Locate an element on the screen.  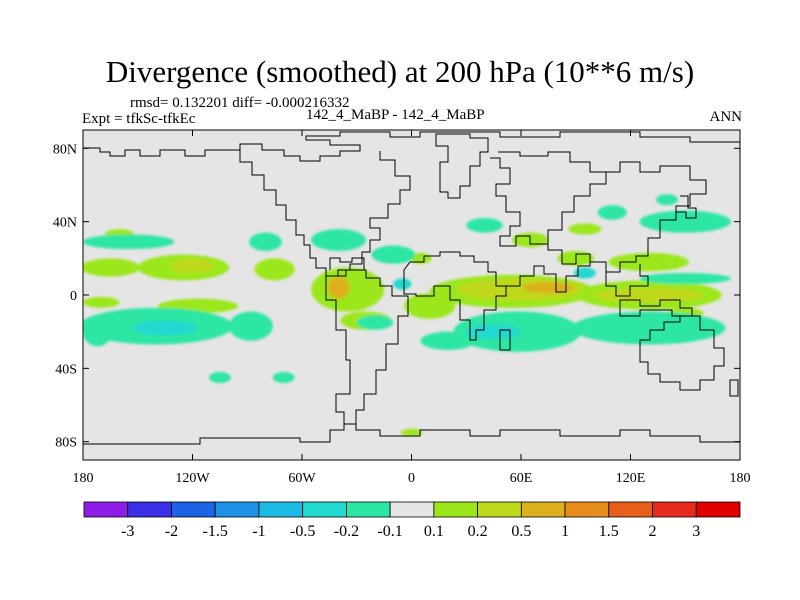
coastline-africa is located at coordinates (455, 296).